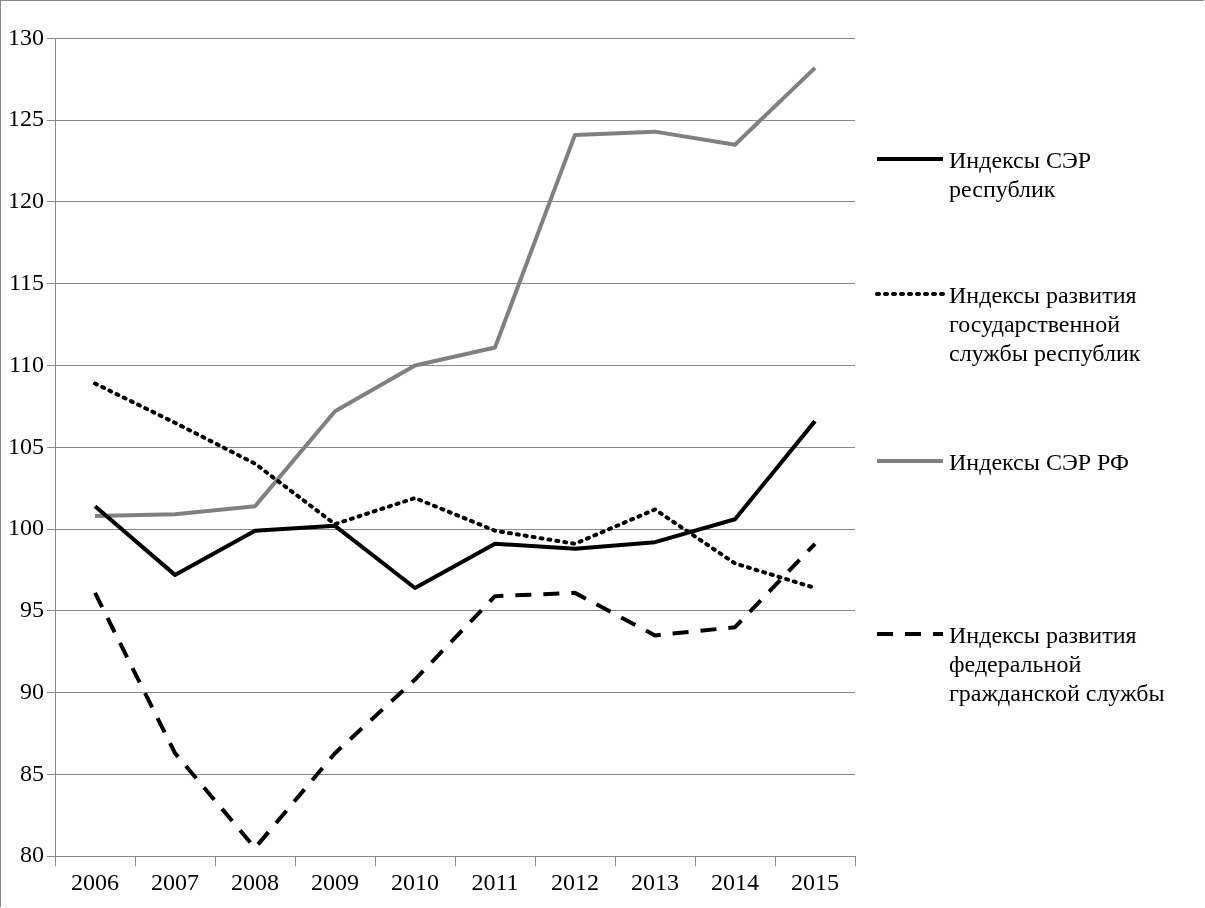 The height and width of the screenshot is (908, 1205). Describe the element at coordinates (26, 282) in the screenshot. I see `y-tick-label: 115` at that location.